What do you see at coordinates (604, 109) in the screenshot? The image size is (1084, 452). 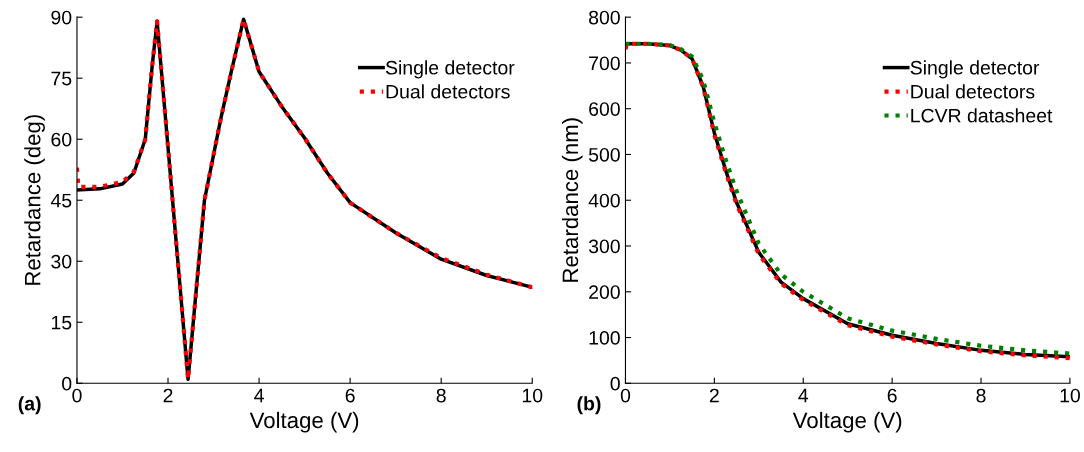 I see `y-tick-label: 600` at bounding box center [604, 109].